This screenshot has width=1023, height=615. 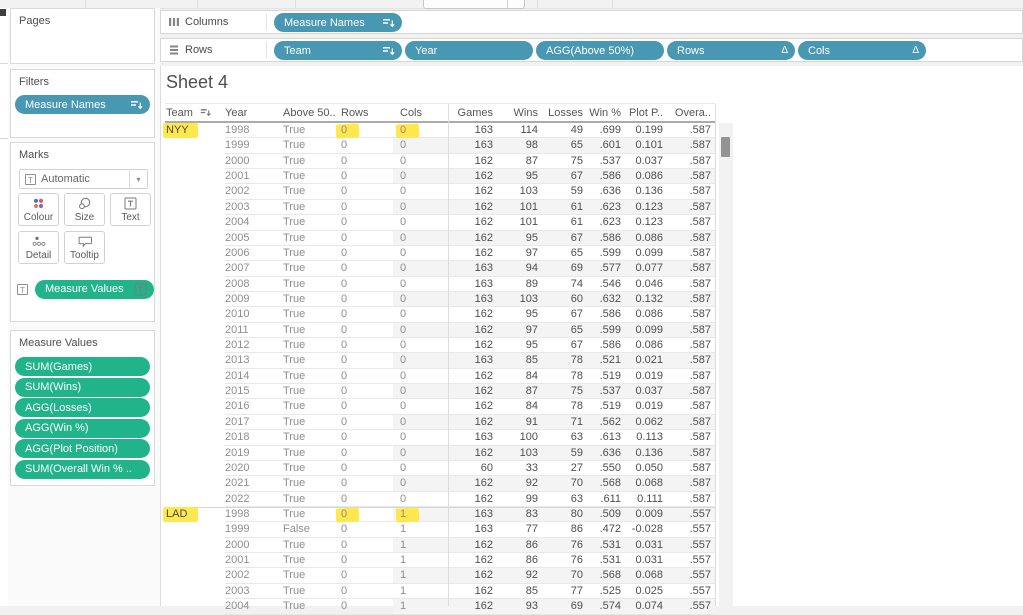 I want to click on rows-pill-cols: Cols Δ, so click(x=862, y=50).